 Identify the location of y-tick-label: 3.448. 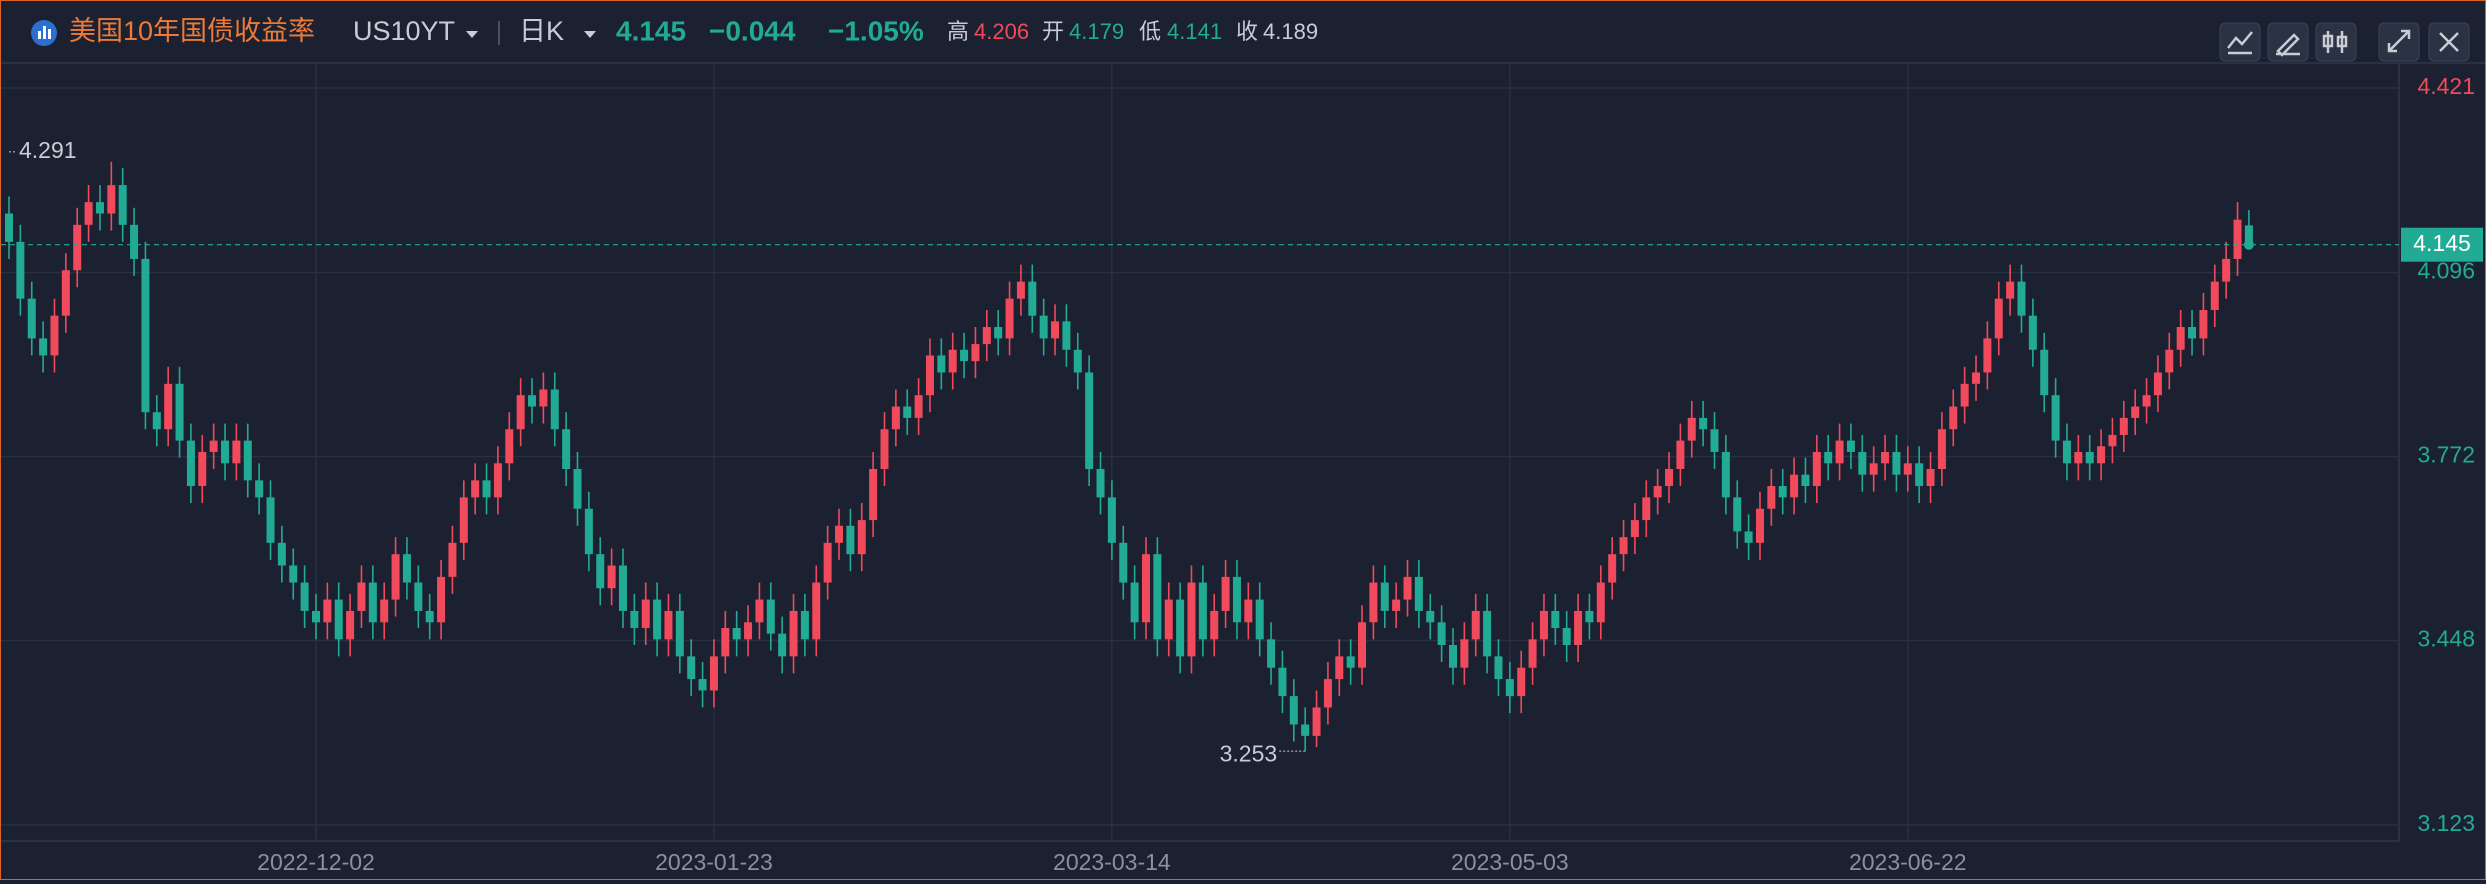
(2446, 639).